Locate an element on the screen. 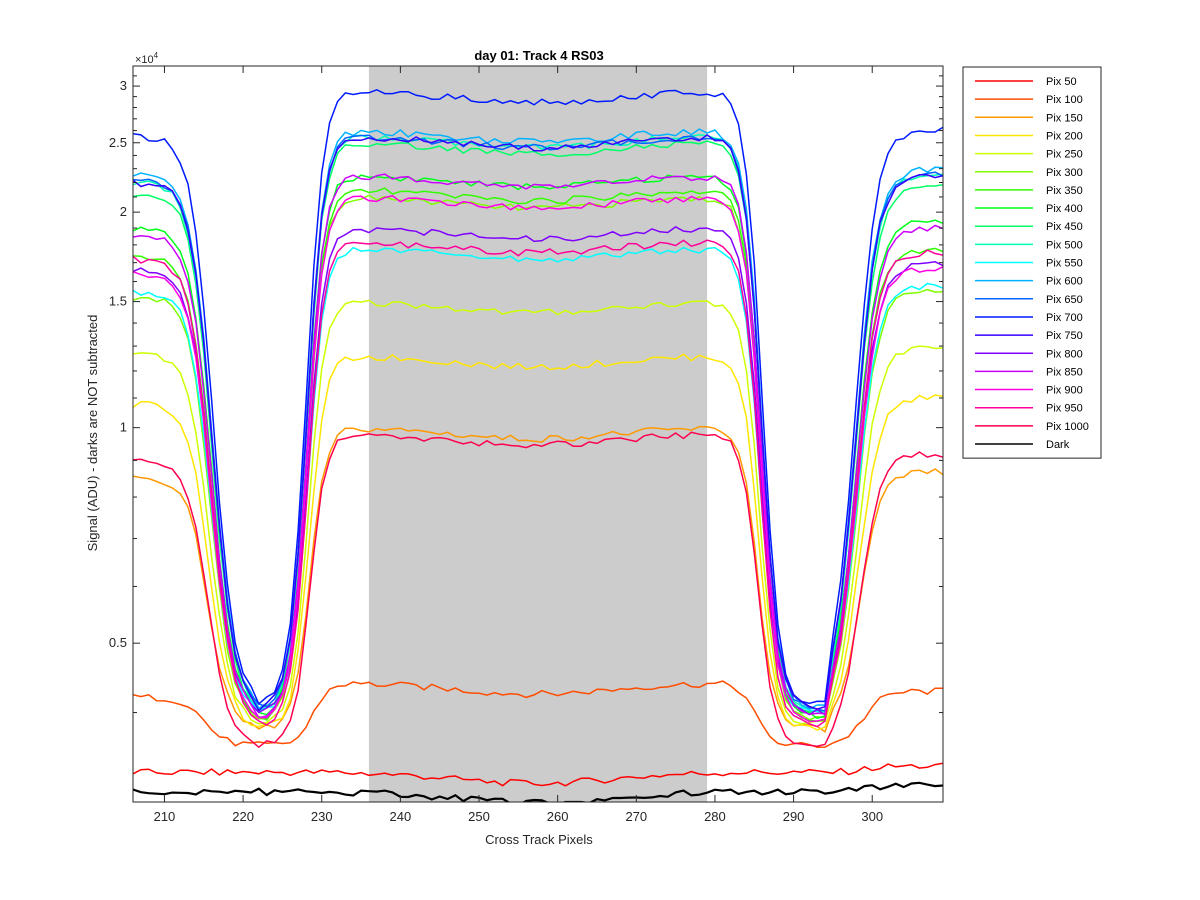 Image resolution: width=1200 pixels, height=900 pixels. legend-label: Pix 650 is located at coordinates (1064, 300).